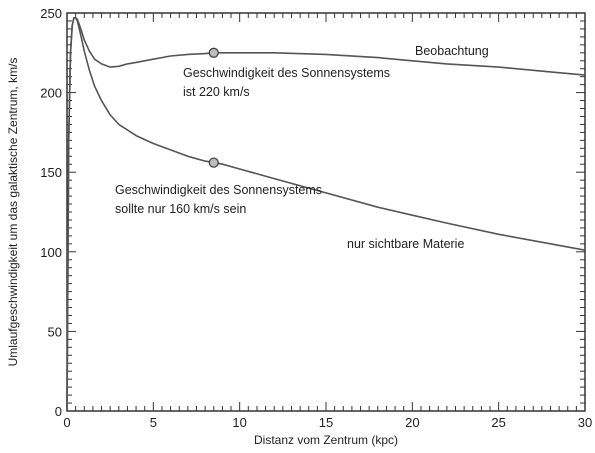 The image size is (595, 453). I want to click on y-tick-label: 100, so click(51, 252).